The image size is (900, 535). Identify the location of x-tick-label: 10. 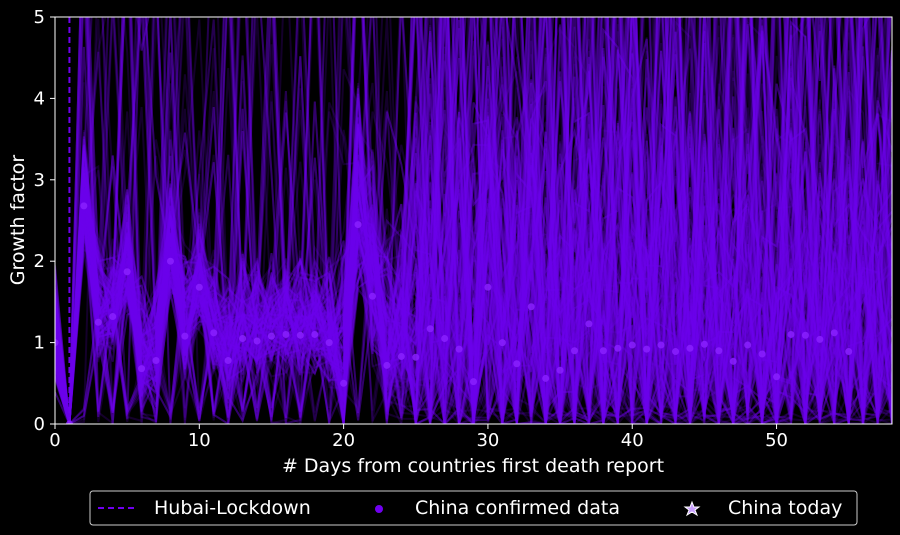
(199, 440).